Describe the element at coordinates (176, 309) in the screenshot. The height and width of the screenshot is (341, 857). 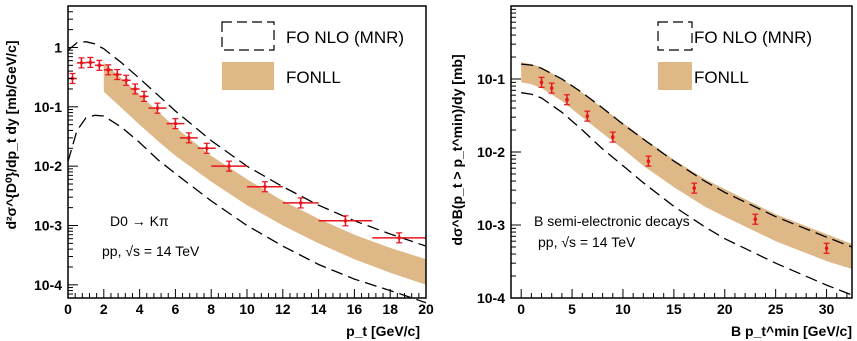
I see `x-tick-label: 6` at that location.